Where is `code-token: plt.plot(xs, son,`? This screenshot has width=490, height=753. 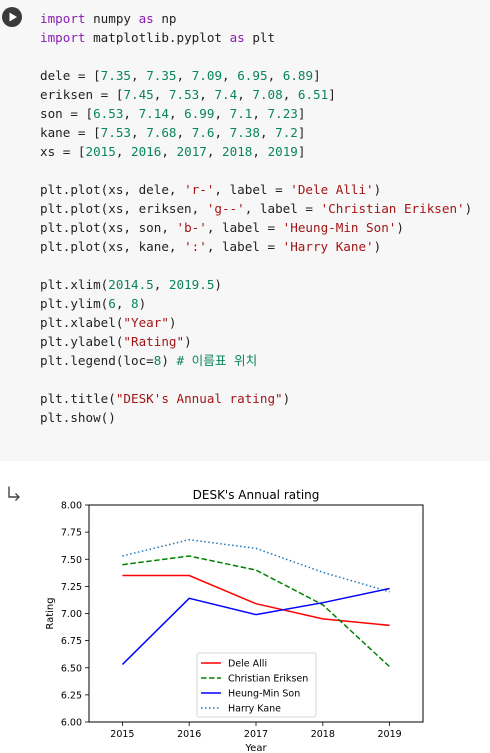
code-token: plt.plot(xs, son, is located at coordinates (108, 227).